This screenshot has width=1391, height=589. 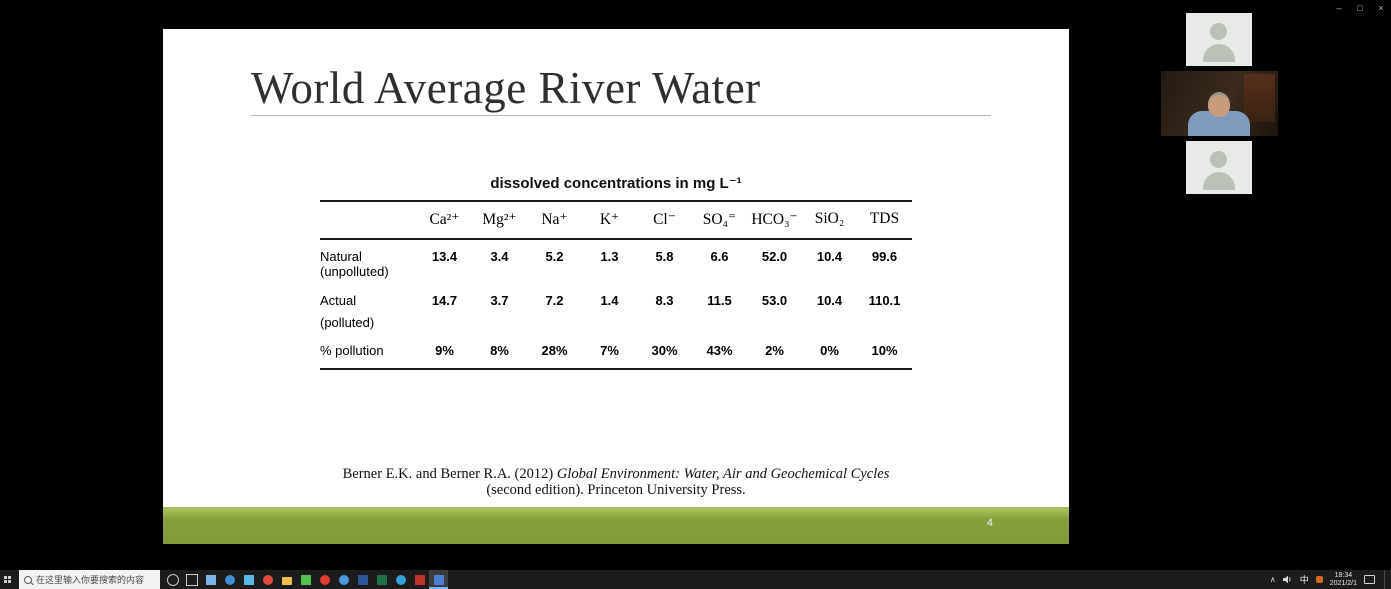 I want to click on taskbar-app-meeting-app, so click(x=438, y=579).